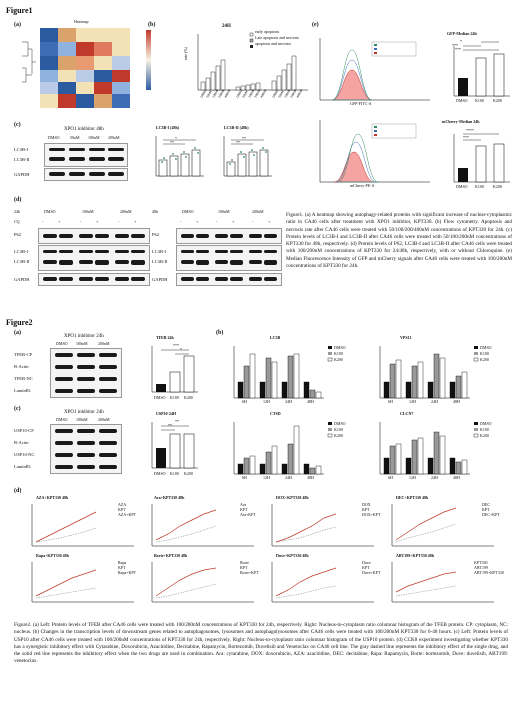 The height and width of the screenshot is (719, 520). I want to click on fig2c-row-2: B-Actin, so click(21, 442).